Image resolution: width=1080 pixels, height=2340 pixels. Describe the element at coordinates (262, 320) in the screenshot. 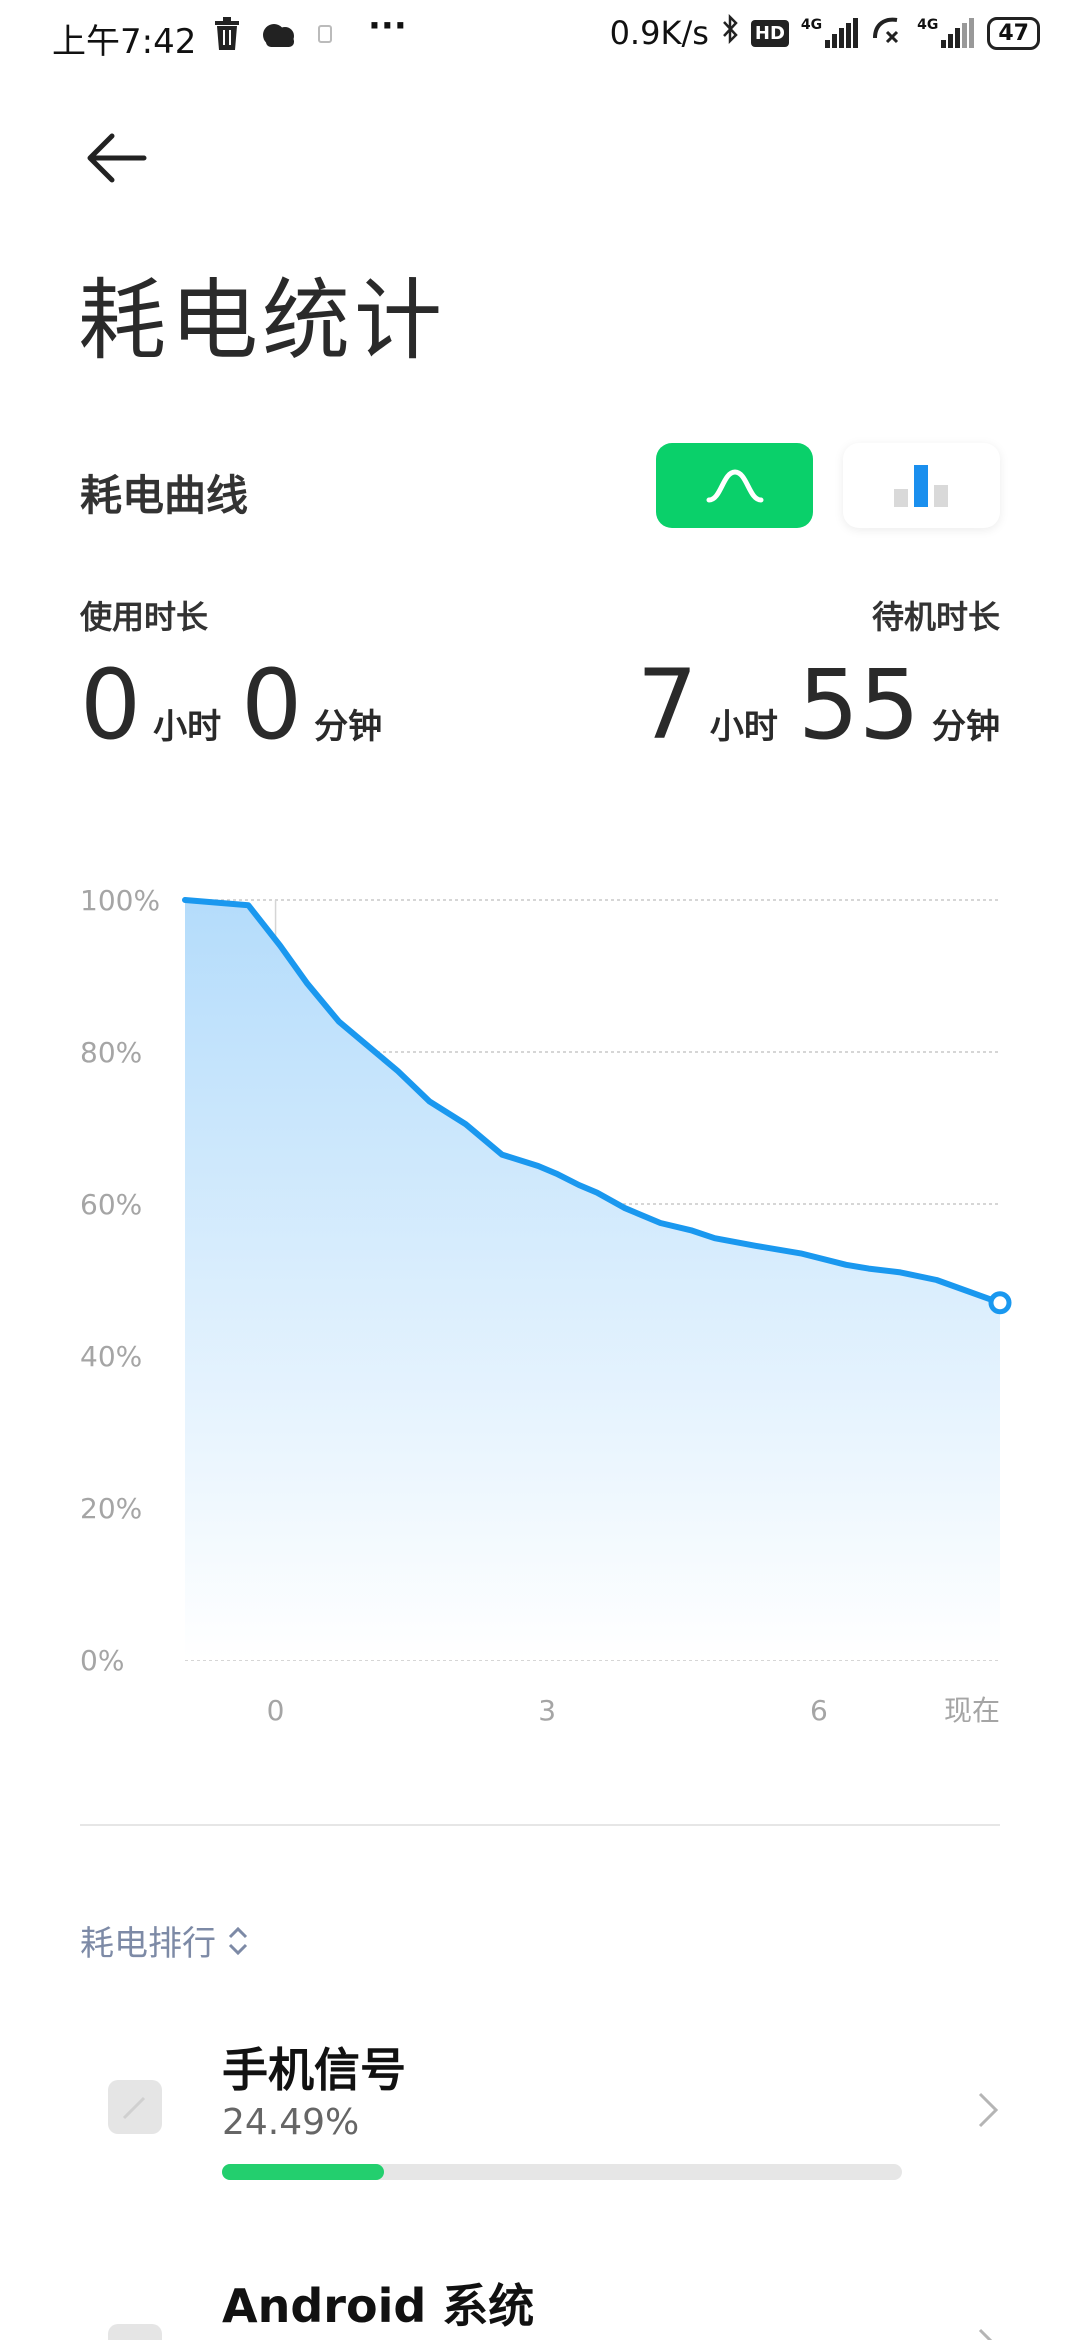

I see `page-title: 耗电统计` at that location.